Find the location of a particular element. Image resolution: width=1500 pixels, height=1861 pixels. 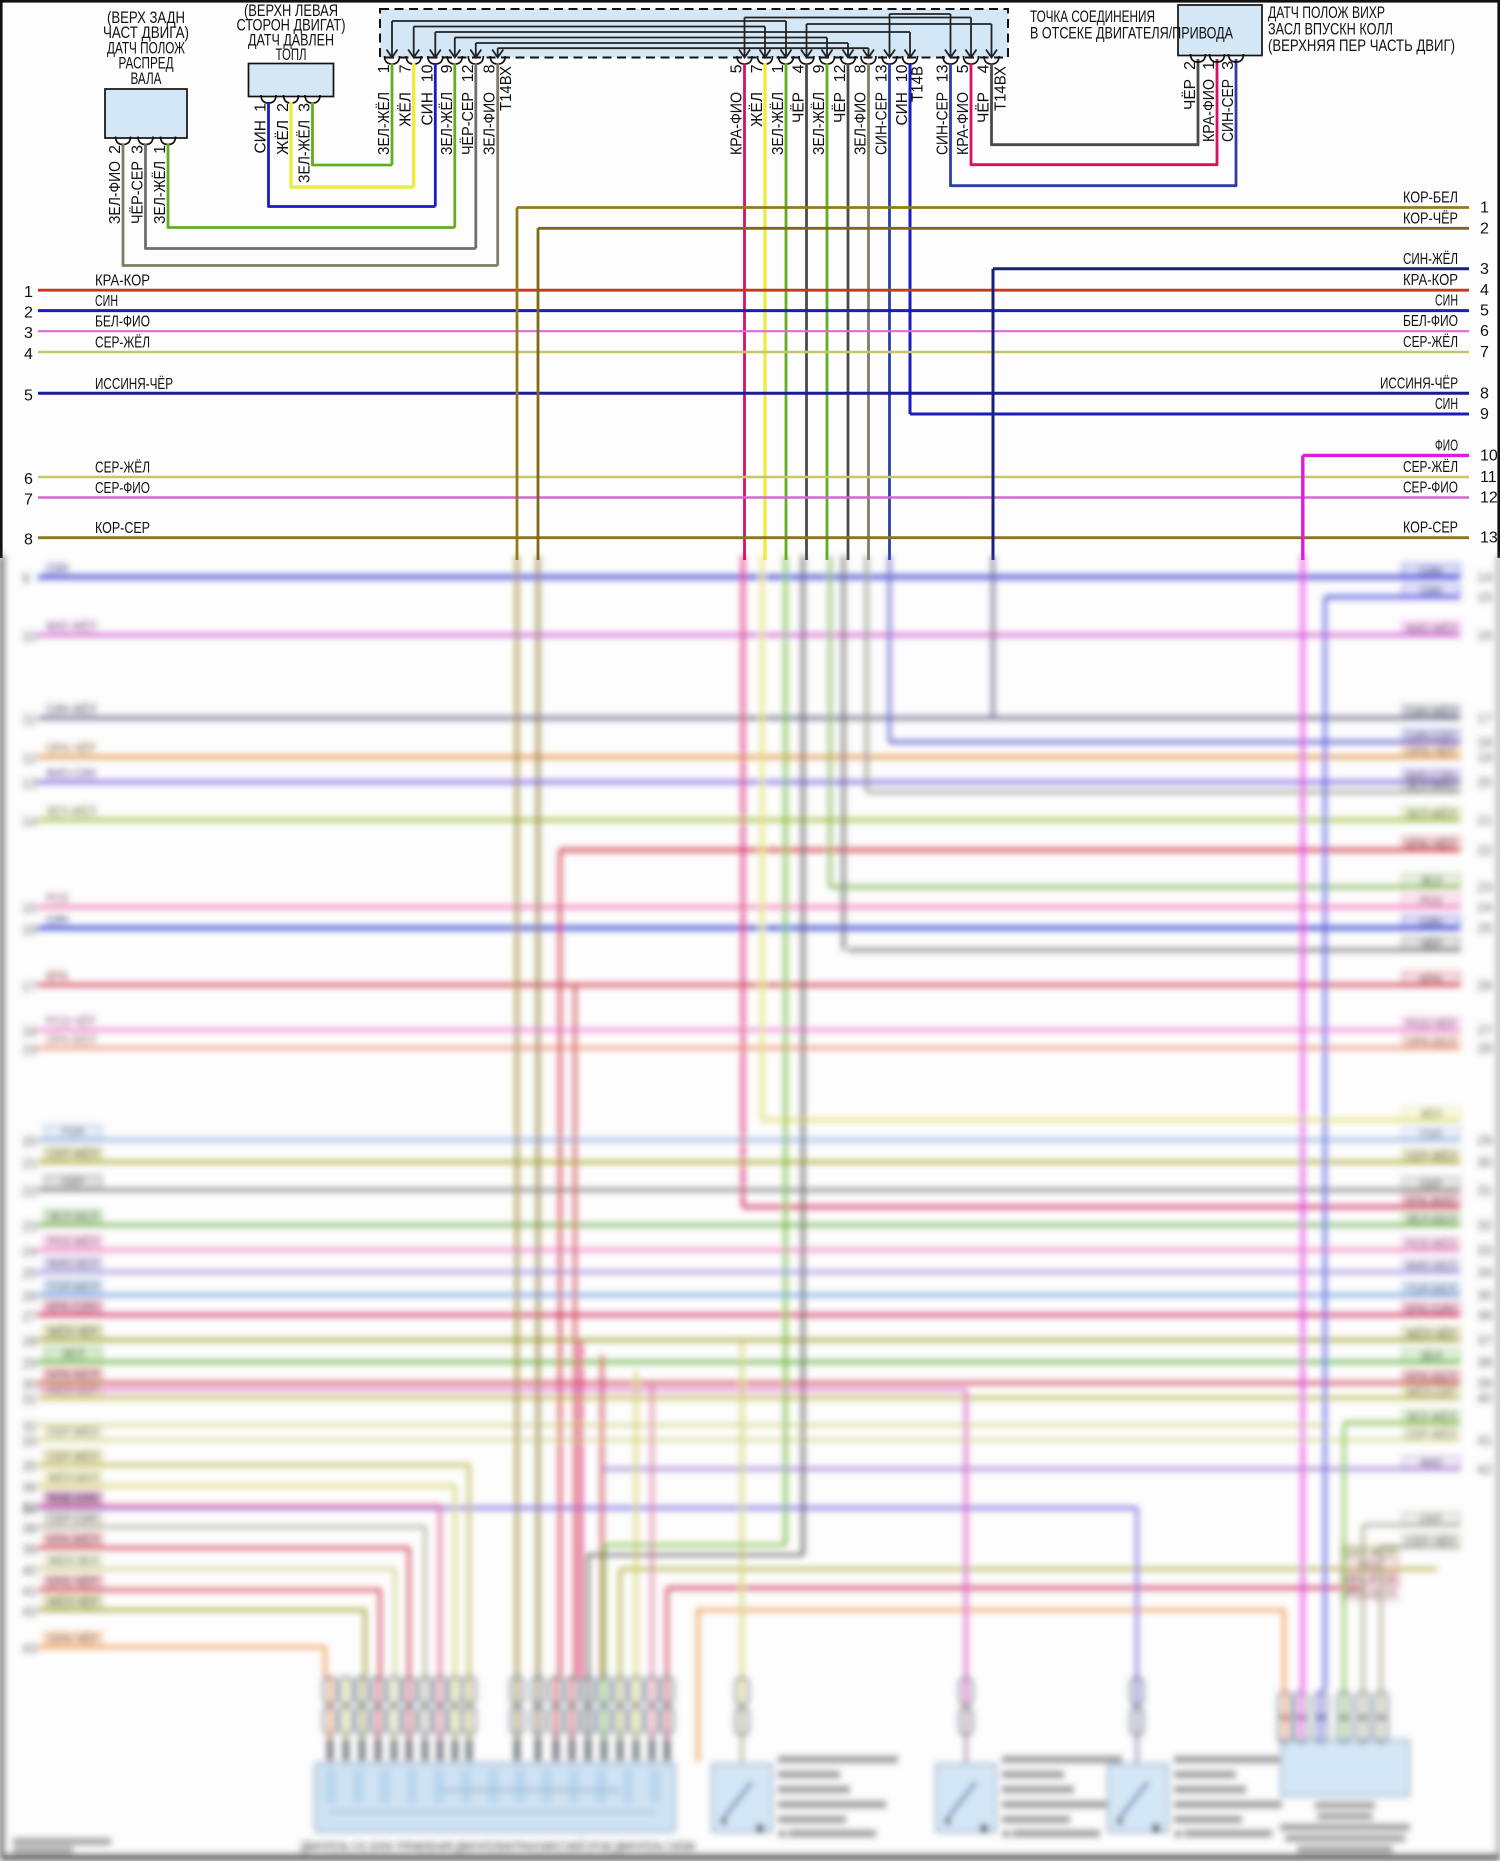

svg-text: ЗЕЛ-БЕЛ is located at coordinates (1431, 1219).